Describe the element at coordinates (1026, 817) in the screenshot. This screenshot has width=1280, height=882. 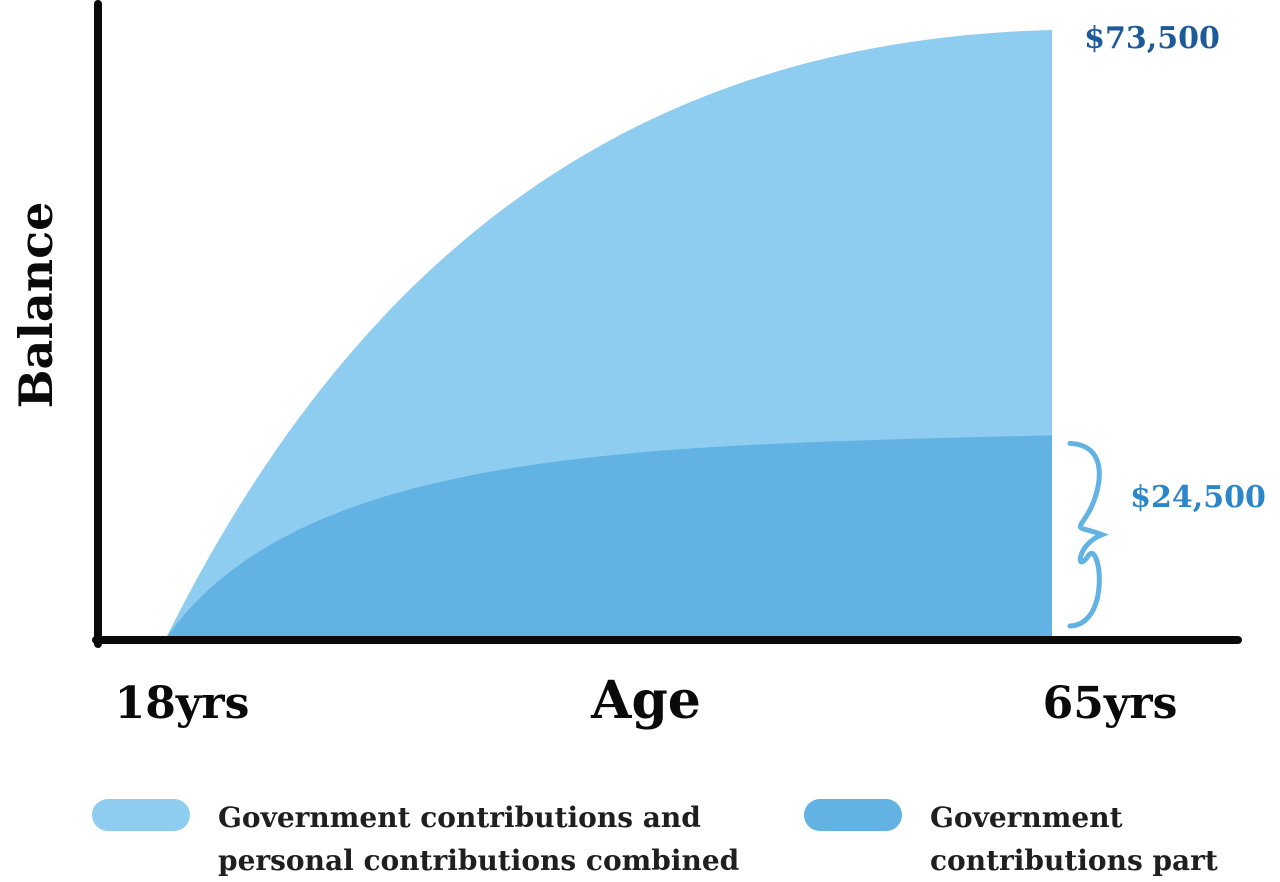
I see `legend-label-government-line1: Government` at that location.